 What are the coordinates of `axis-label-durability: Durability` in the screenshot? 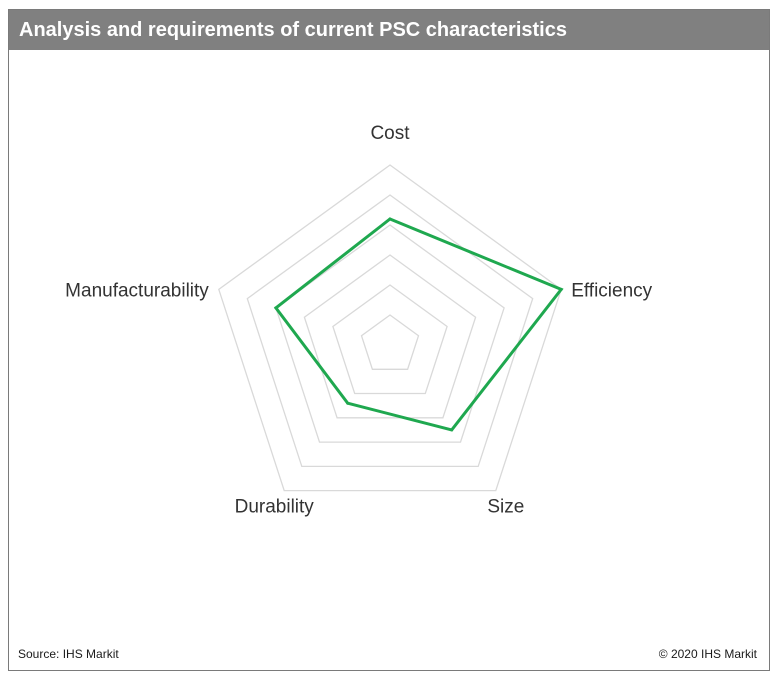 It's located at (275, 507).